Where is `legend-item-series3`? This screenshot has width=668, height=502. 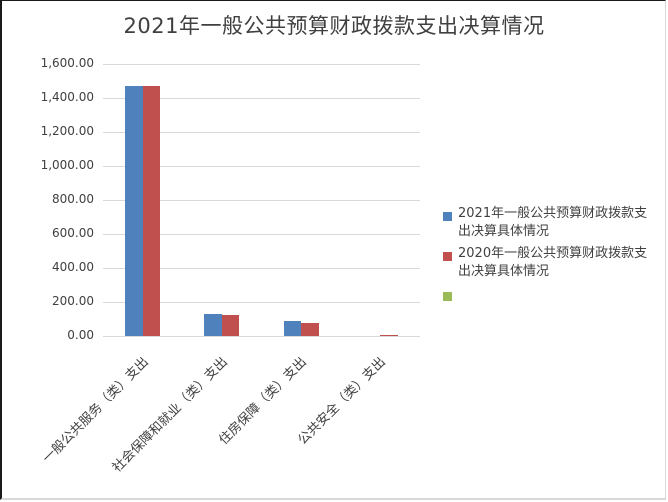 legend-item-series3 is located at coordinates (550, 294).